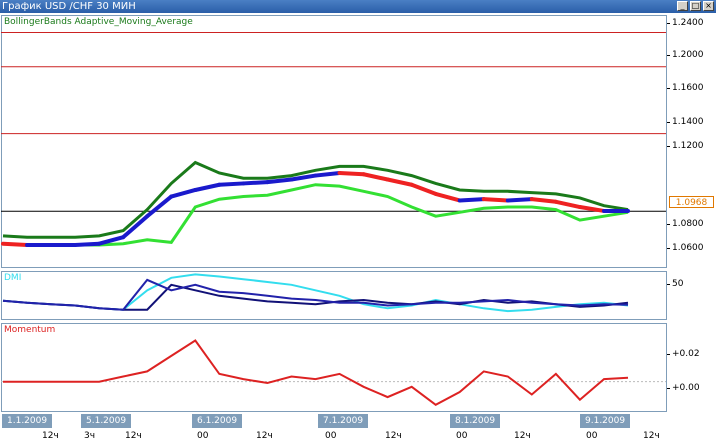 This screenshot has height=447, width=716. I want to click on date-tag: 1.1.2009, so click(27, 421).